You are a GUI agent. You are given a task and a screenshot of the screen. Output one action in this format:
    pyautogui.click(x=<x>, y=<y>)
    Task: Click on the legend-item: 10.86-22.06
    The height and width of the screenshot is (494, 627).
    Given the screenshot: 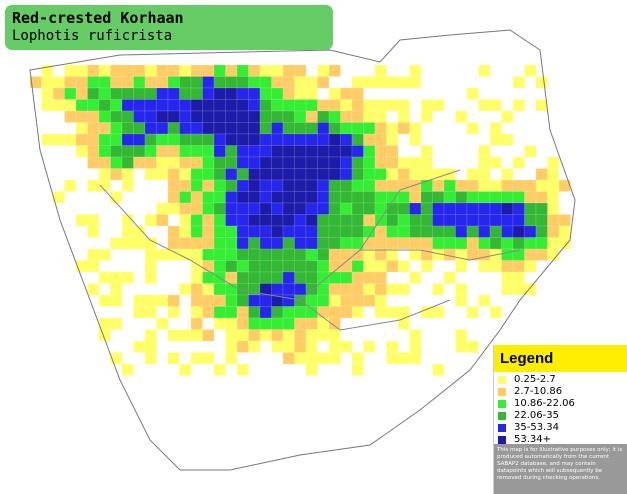 What is the action you would take?
    pyautogui.click(x=560, y=404)
    